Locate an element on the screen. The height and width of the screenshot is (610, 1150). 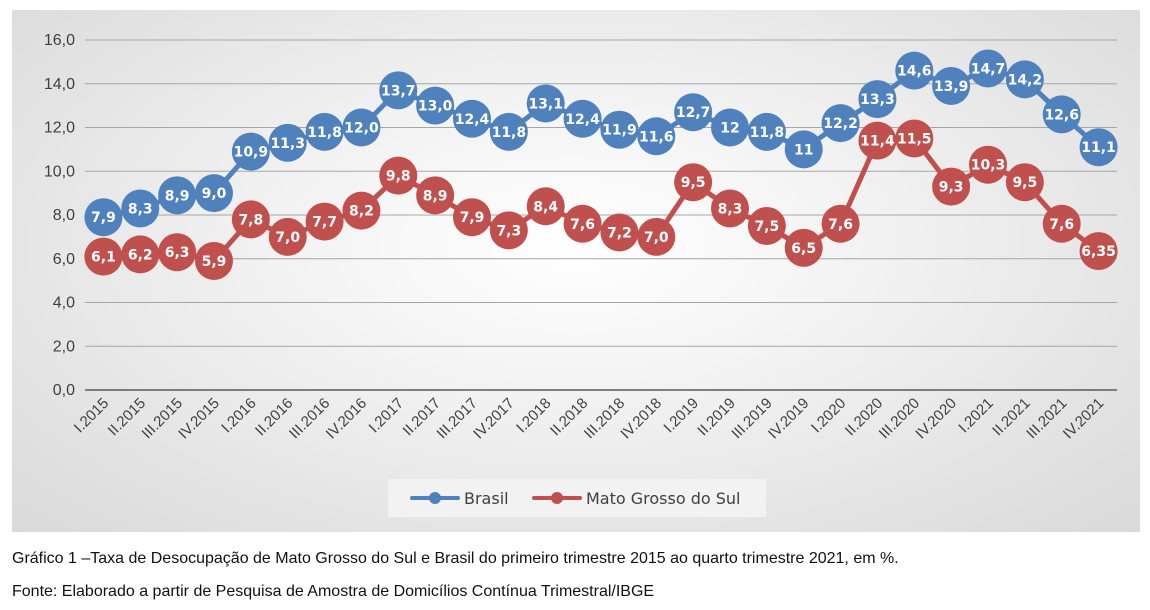
data-label: 14,6 is located at coordinates (914, 72).